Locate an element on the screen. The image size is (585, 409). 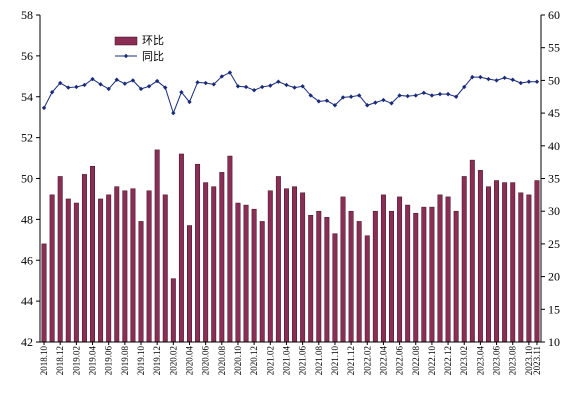
x-tick-label: 2019.10 is located at coordinates (141, 361).